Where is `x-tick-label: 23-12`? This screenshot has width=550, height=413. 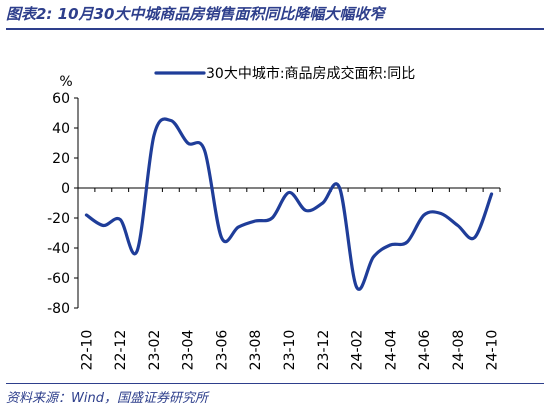
x-tick-label: 23-12 is located at coordinates (324, 350).